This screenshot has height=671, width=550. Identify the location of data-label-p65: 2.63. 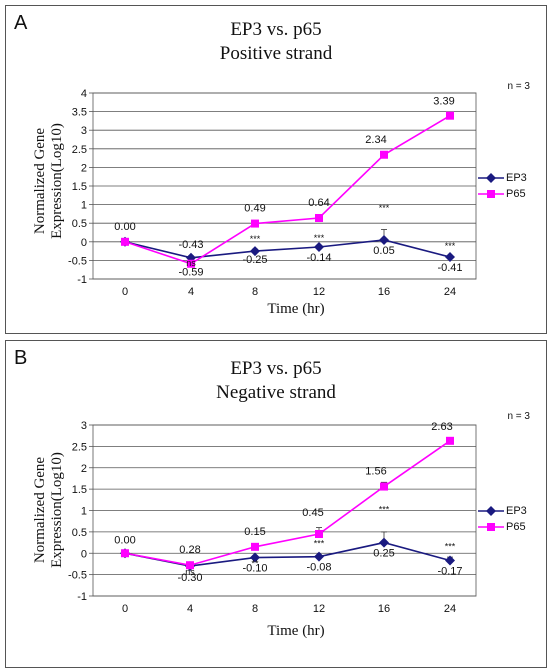
(441, 427).